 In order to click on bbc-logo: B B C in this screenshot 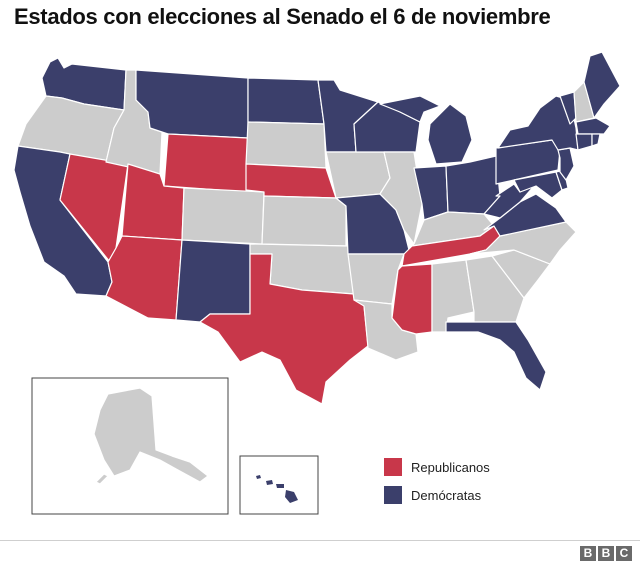, I will do `click(606, 553)`.